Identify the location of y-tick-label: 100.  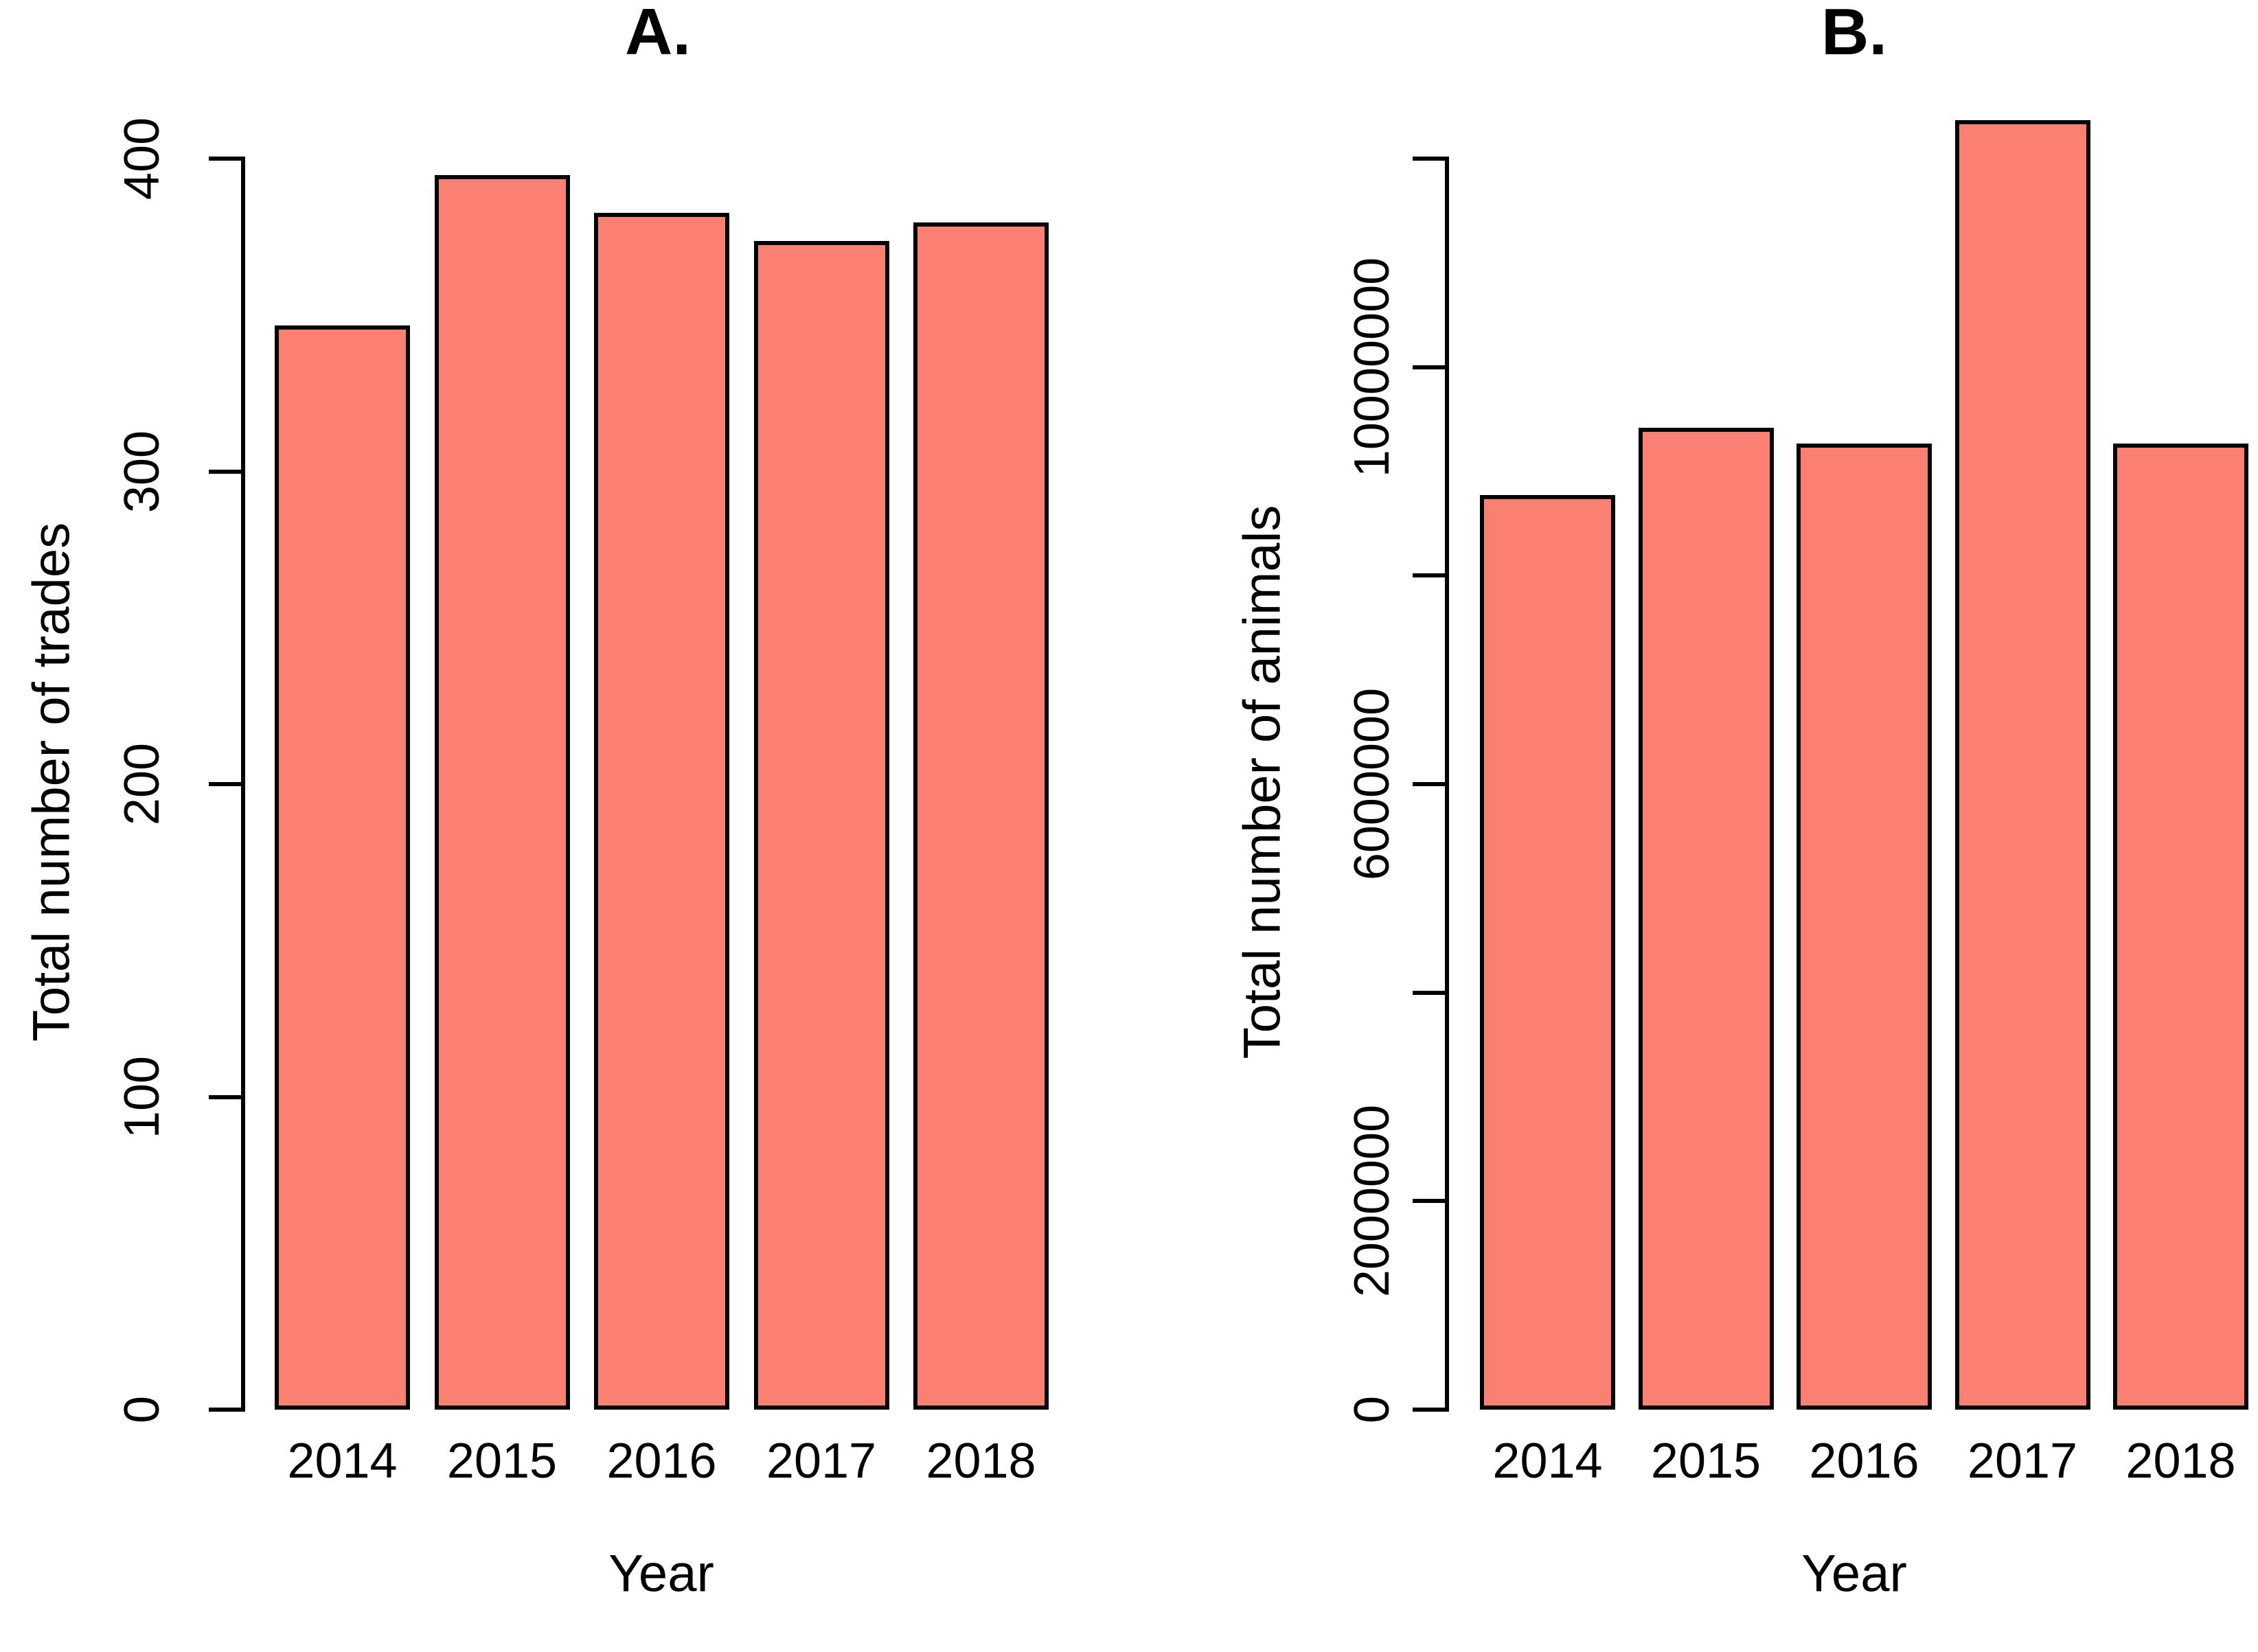
(142, 1097).